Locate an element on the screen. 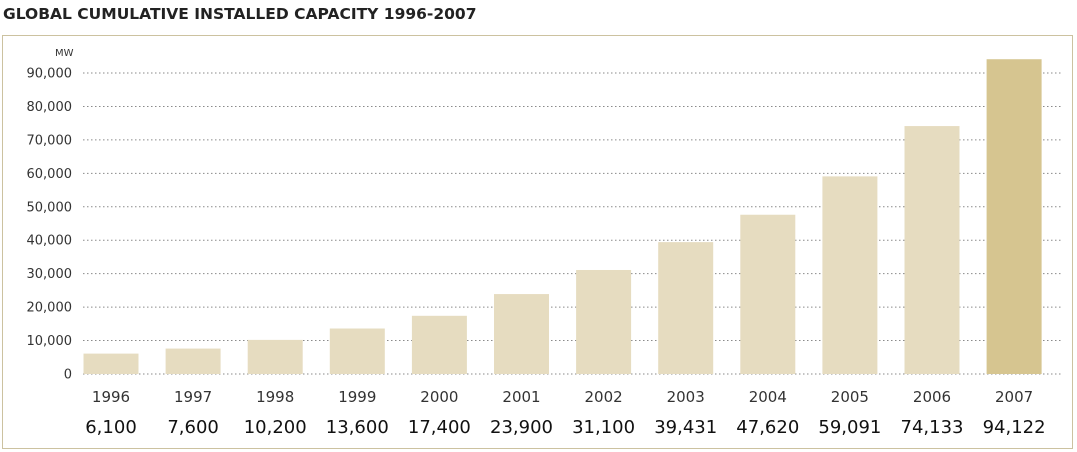 This screenshot has height=452, width=1077. bar-2002 is located at coordinates (604, 321).